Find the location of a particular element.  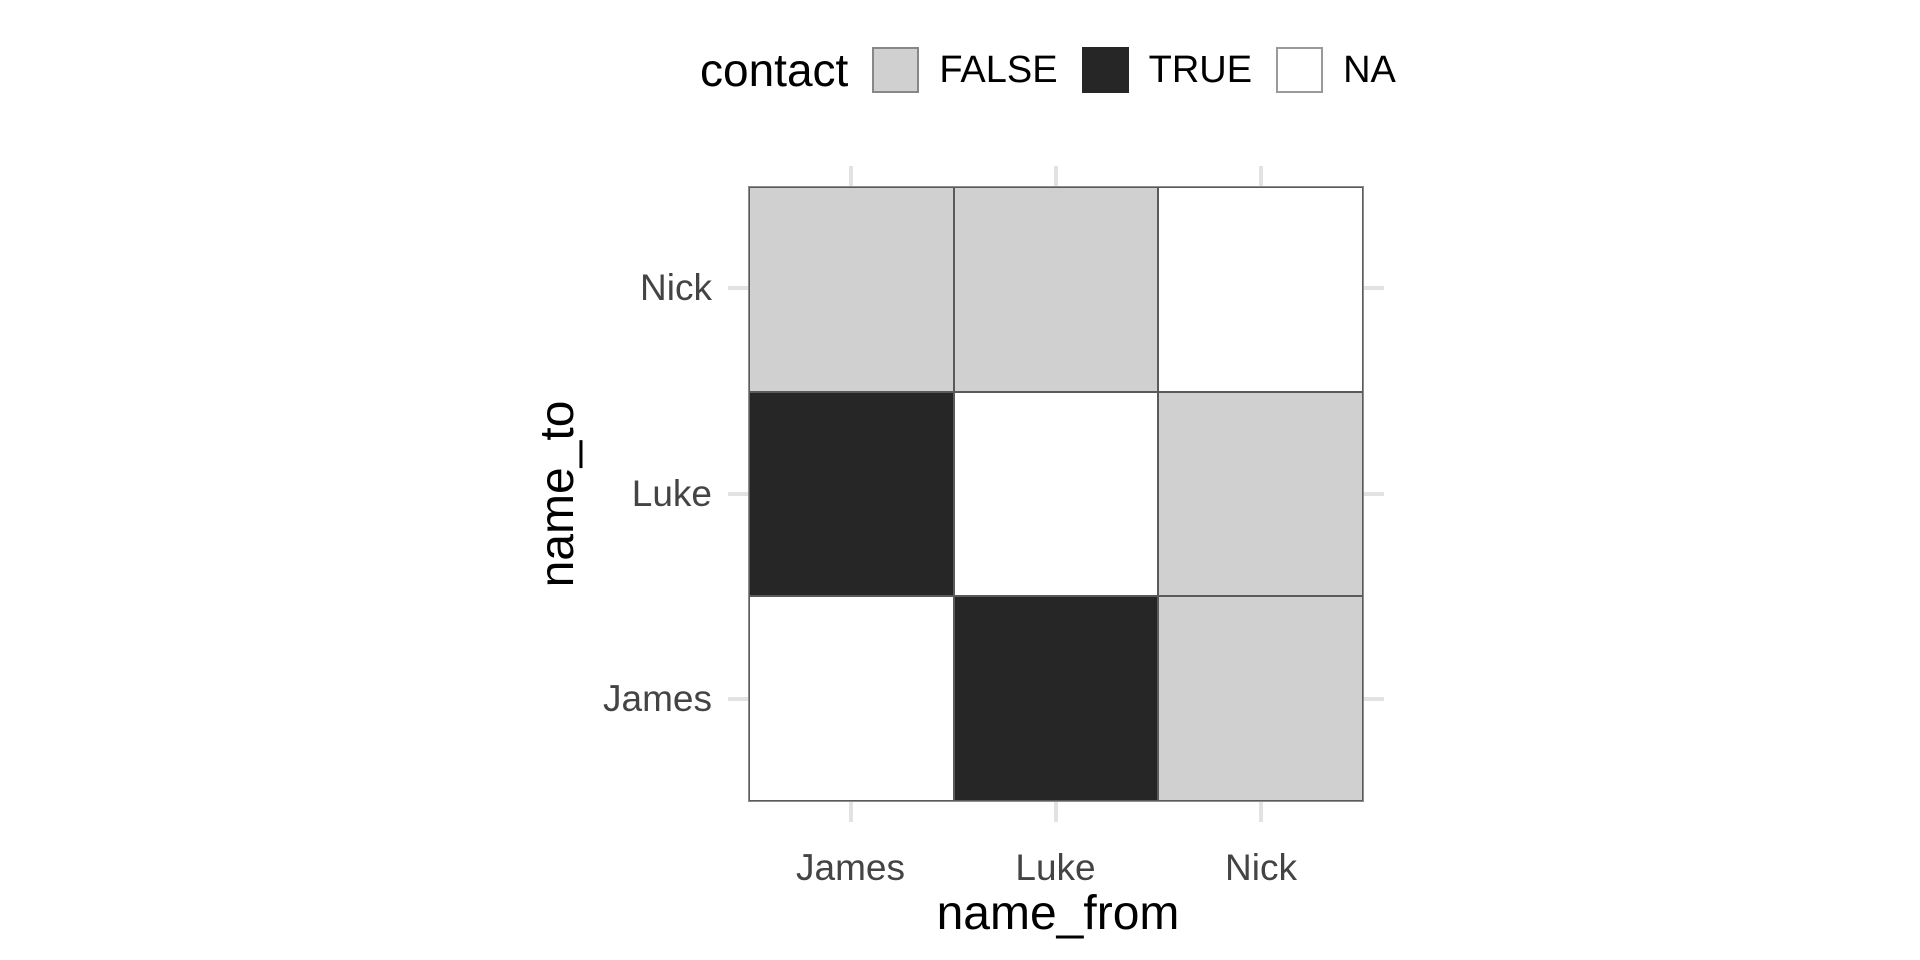

x-tick-label-james: James is located at coordinates (850, 867).